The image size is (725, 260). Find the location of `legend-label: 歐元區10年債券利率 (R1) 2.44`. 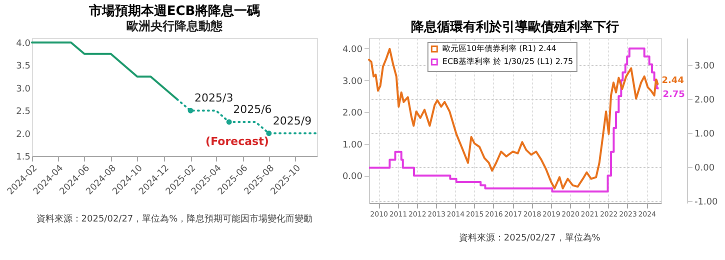

legend-label: 歐元區10年債券利率 (R1) 2.44 is located at coordinates (499, 48).